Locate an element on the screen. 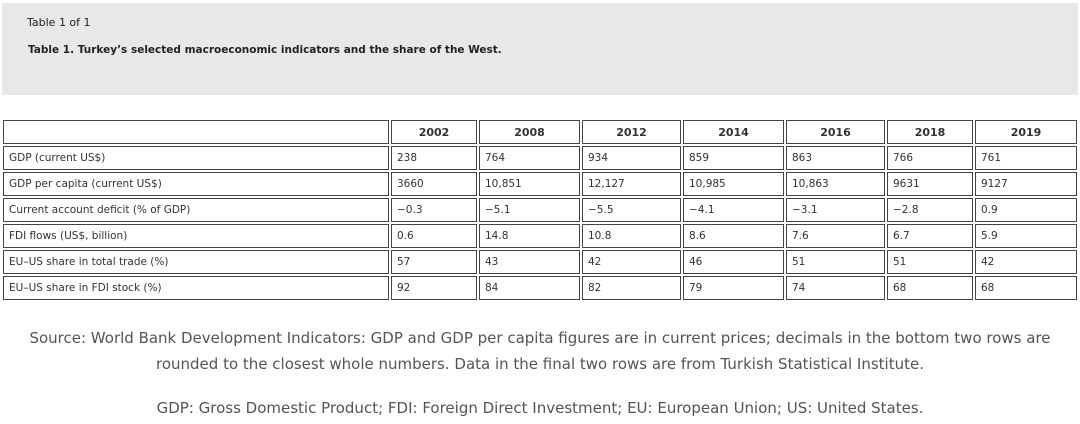 The height and width of the screenshot is (424, 1080). table-cell: 9127 is located at coordinates (1026, 184).